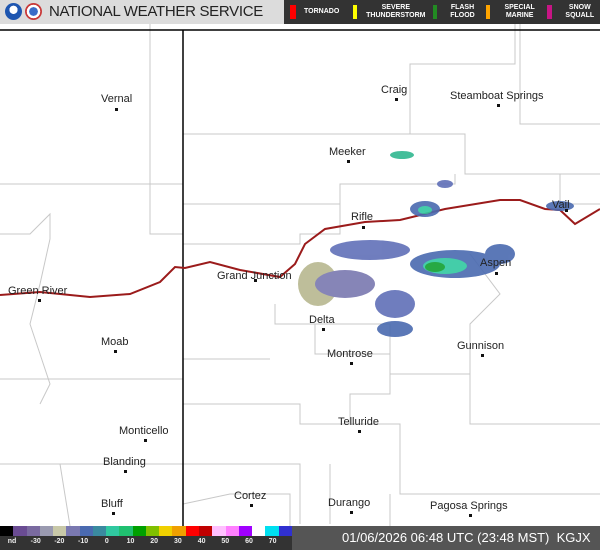  Describe the element at coordinates (112, 504) in the screenshot. I see `city-label: Bluff` at that location.